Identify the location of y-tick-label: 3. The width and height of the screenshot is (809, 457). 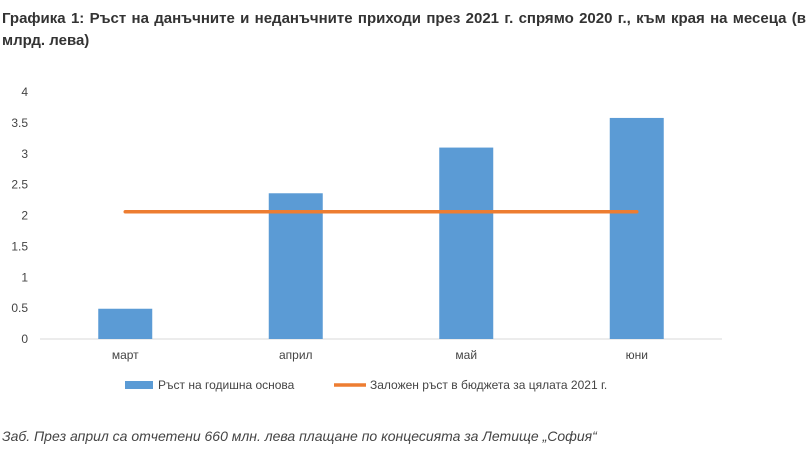
(24, 154).